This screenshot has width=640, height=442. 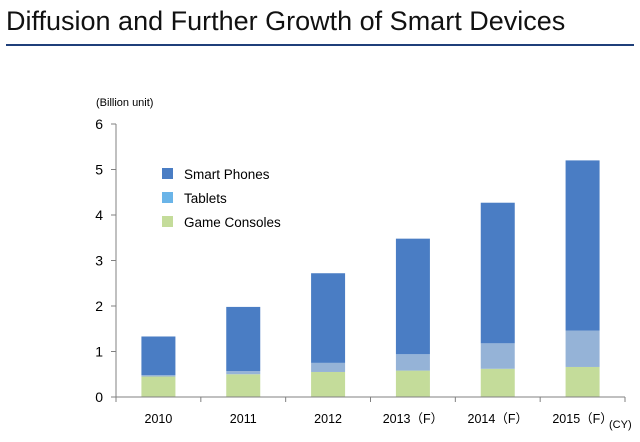 I want to click on legend: Smart Phones Tablets Game Consoles, so click(x=221, y=198).